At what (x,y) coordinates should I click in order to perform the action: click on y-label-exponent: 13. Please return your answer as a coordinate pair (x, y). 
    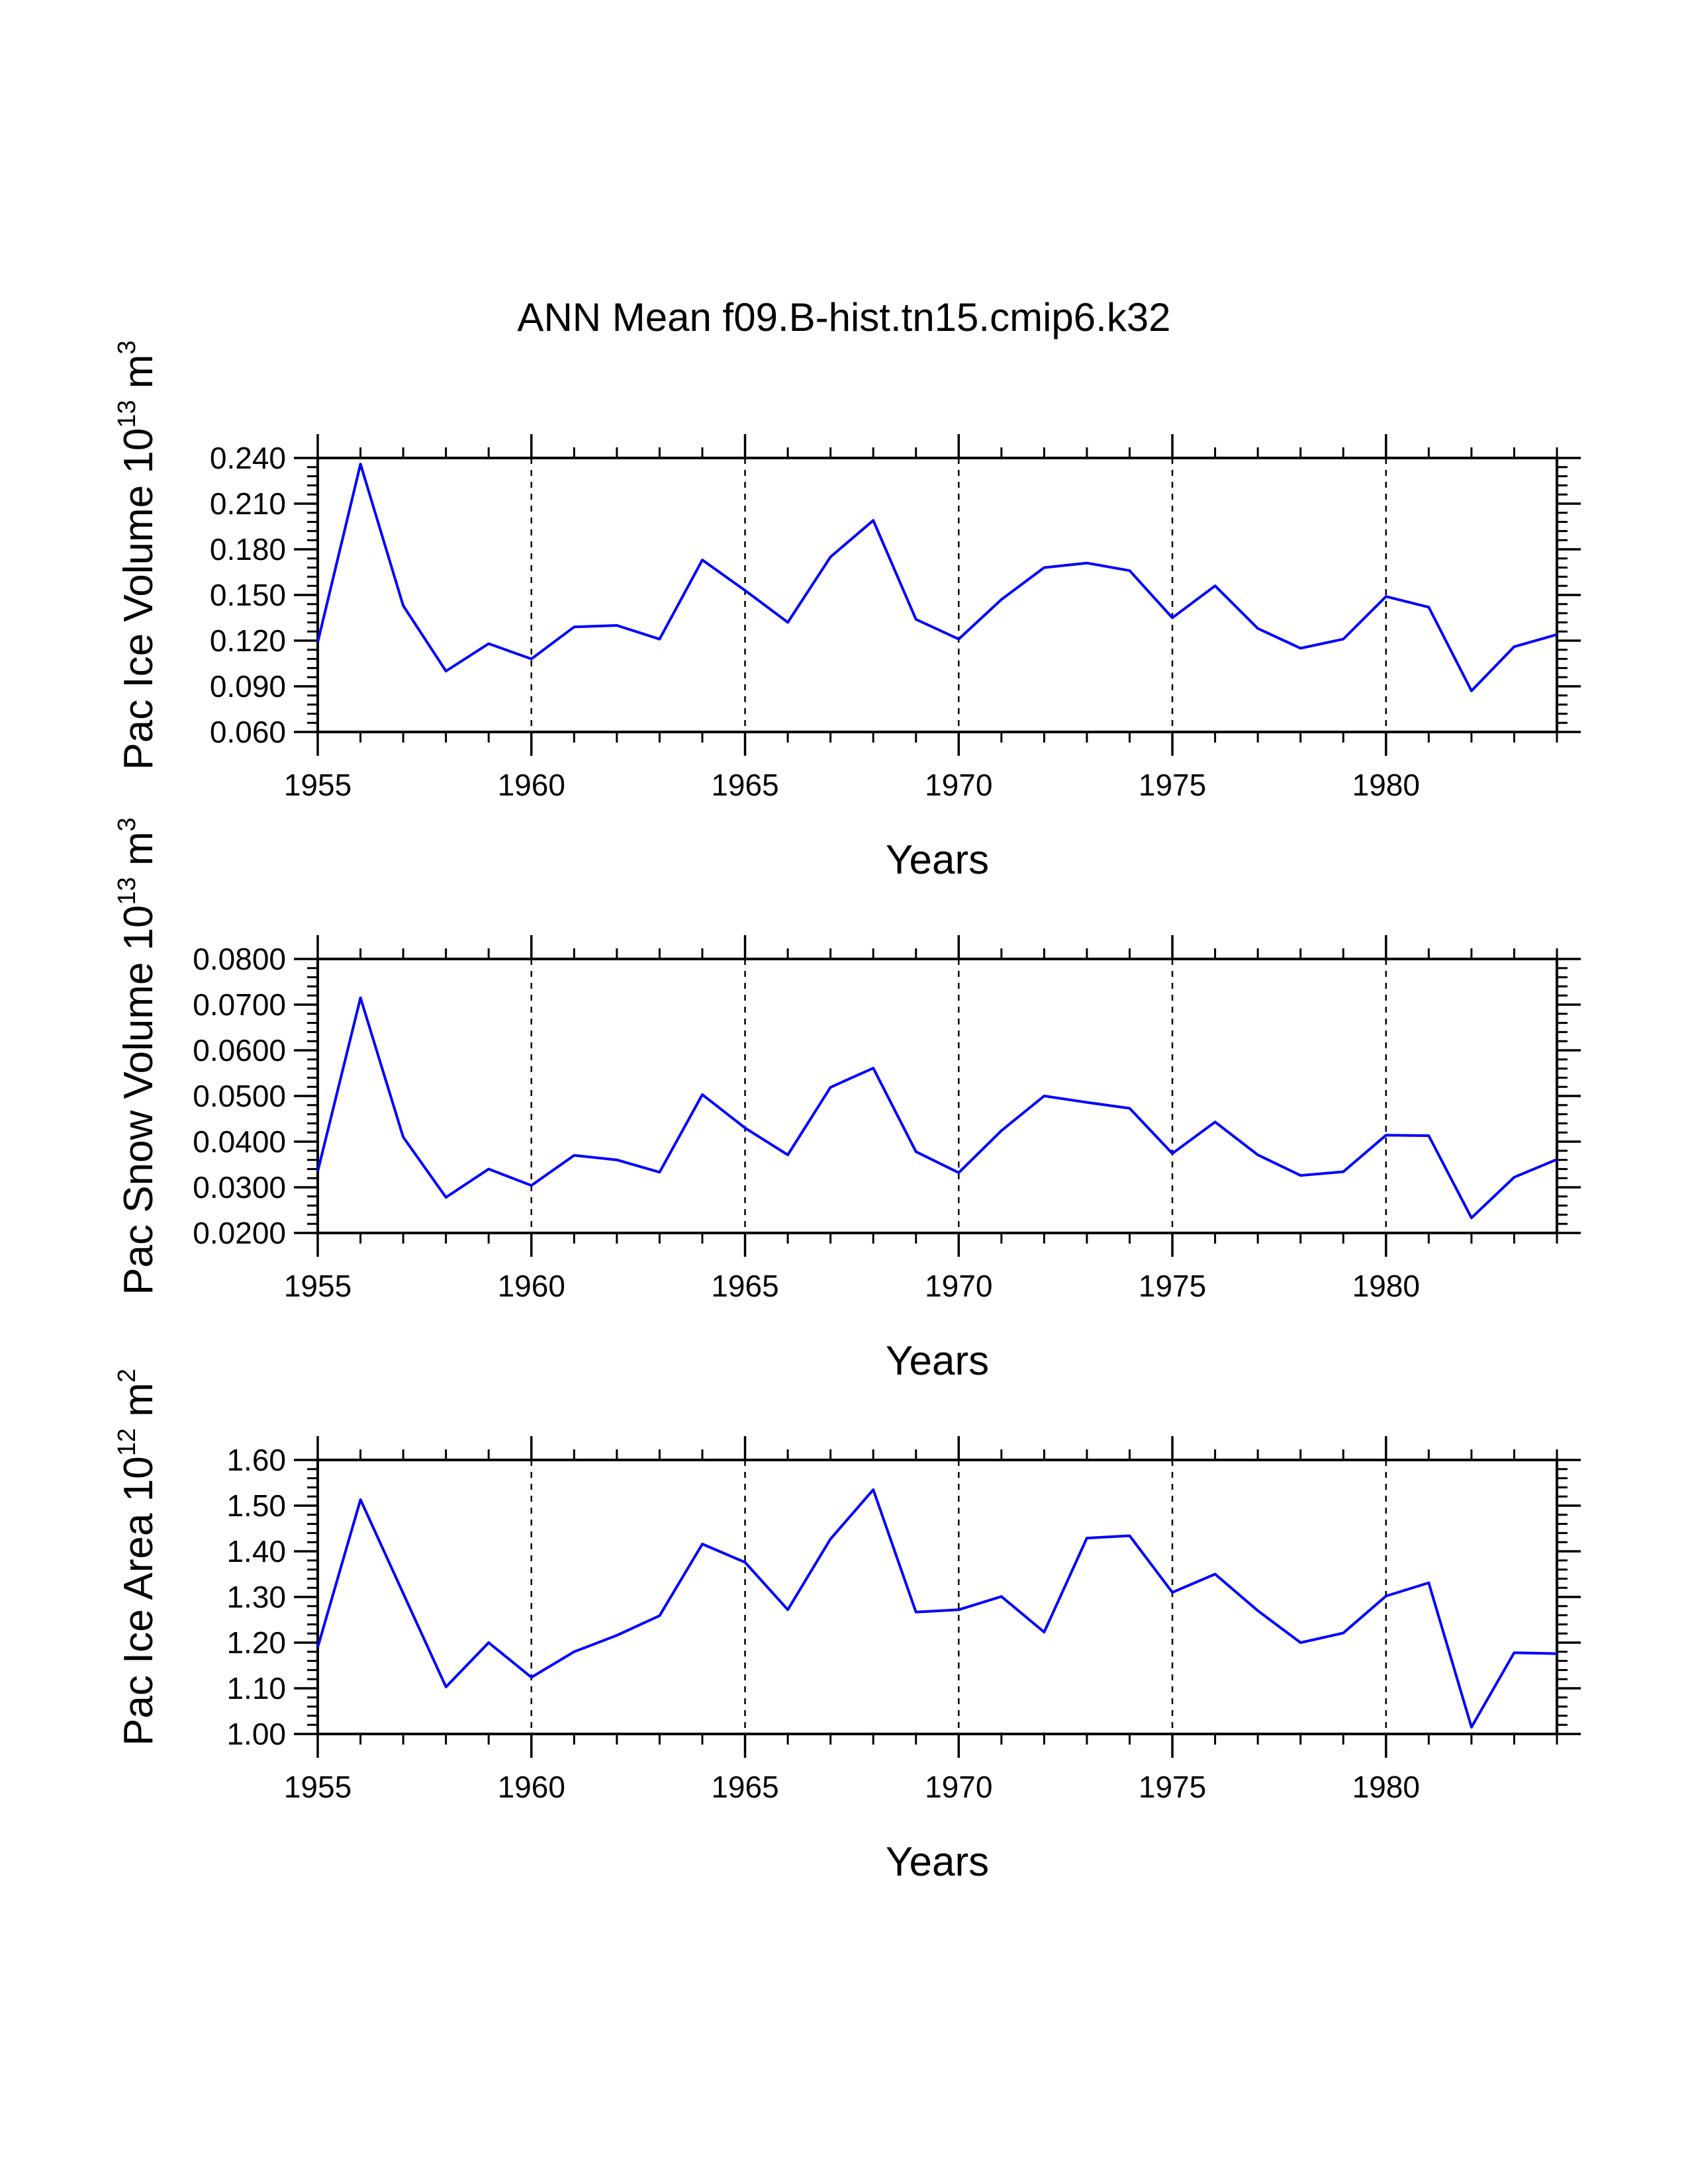
    Looking at the image, I should click on (127, 414).